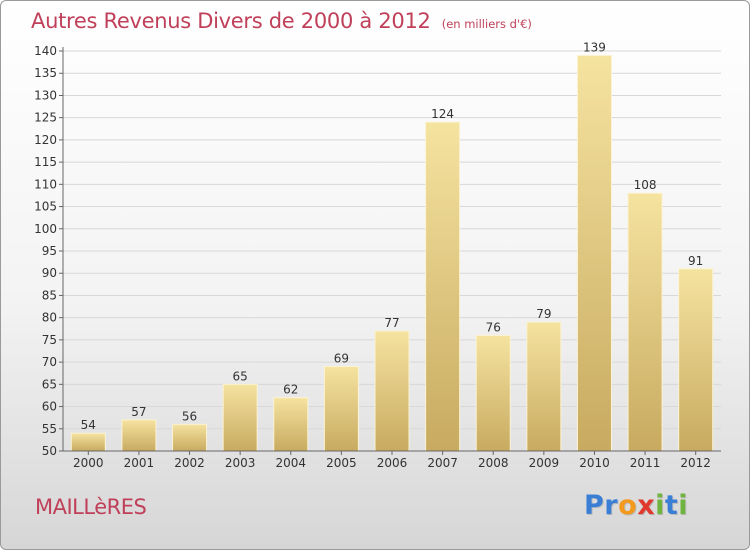 This screenshot has width=750, height=550. Describe the element at coordinates (645, 185) in the screenshot. I see `data-label-2011: 108` at that location.